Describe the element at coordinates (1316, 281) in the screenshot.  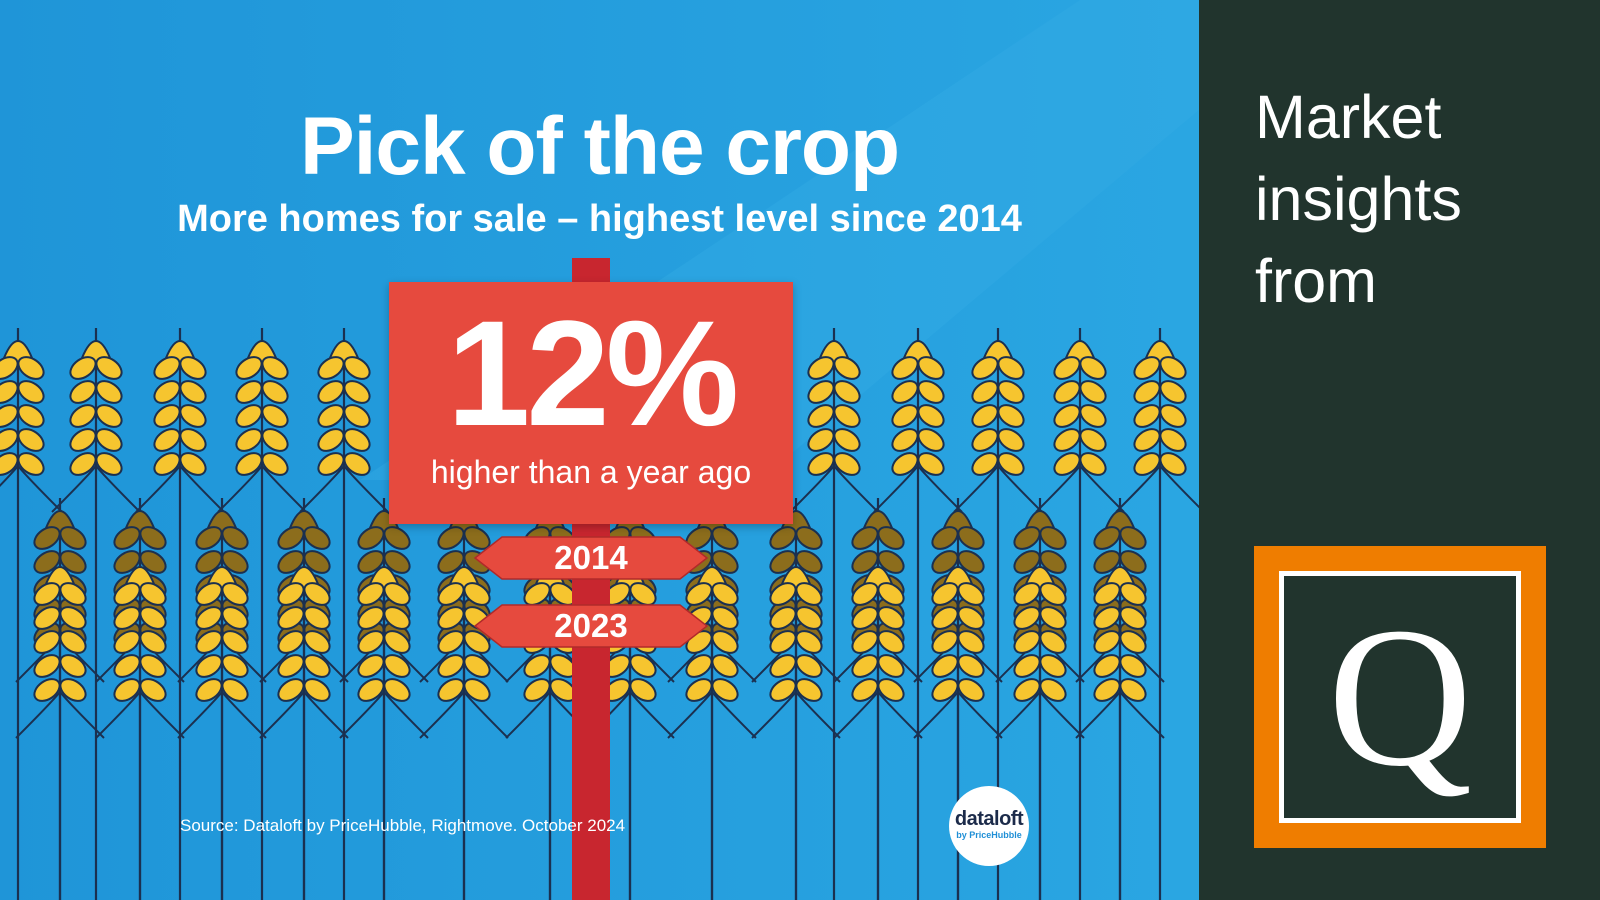
I see `sidebar-line-from: from` at that location.